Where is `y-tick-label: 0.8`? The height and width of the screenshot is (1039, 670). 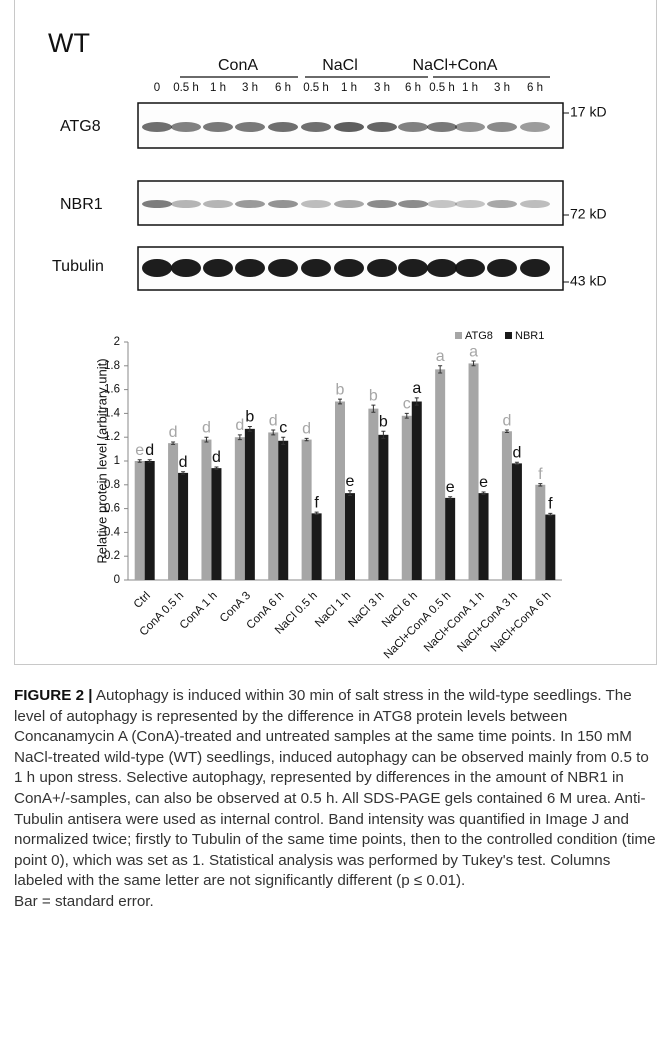
y-tick-label: 0.8 is located at coordinates (112, 485).